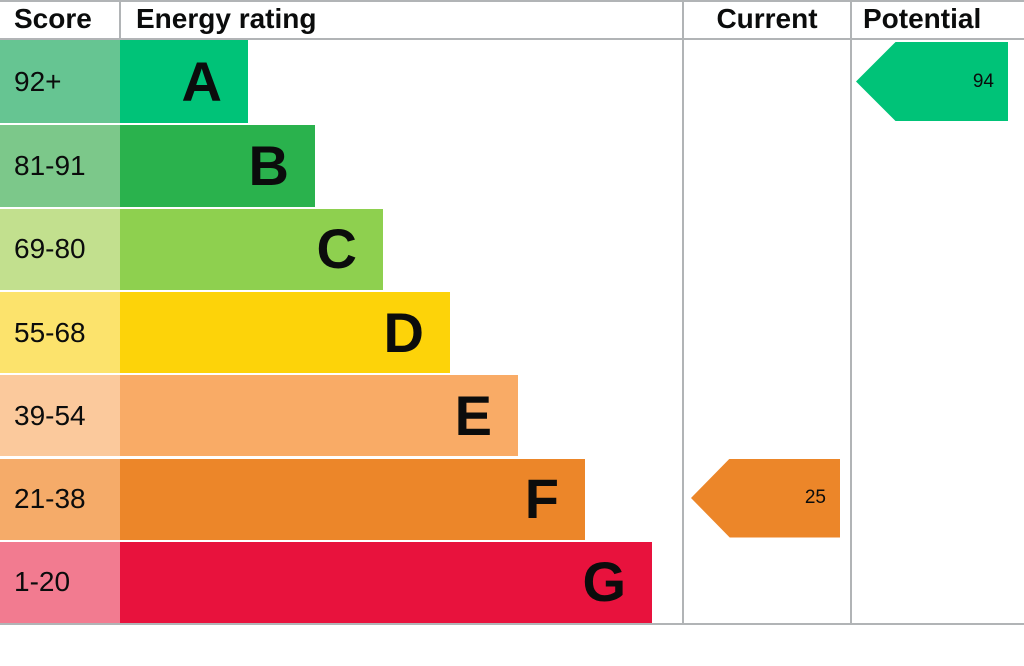 This screenshot has height=666, width=1024. Describe the element at coordinates (53, 18) in the screenshot. I see `header-score: Score` at that location.